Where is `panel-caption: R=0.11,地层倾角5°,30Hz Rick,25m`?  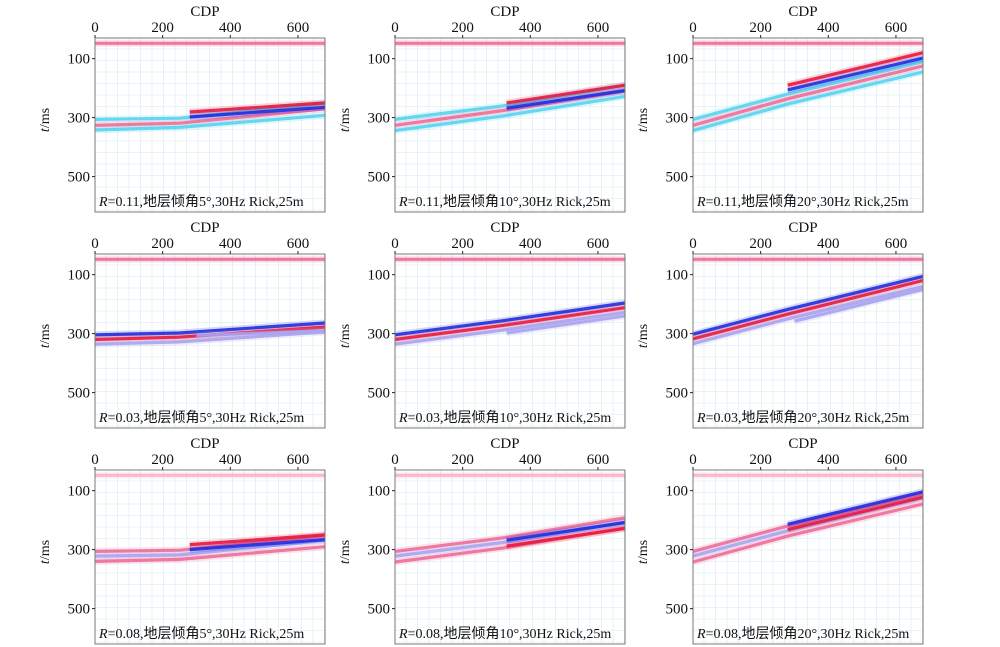
panel-caption: R=0.11,地层倾角5°,30Hz Rick,25m is located at coordinates (201, 202).